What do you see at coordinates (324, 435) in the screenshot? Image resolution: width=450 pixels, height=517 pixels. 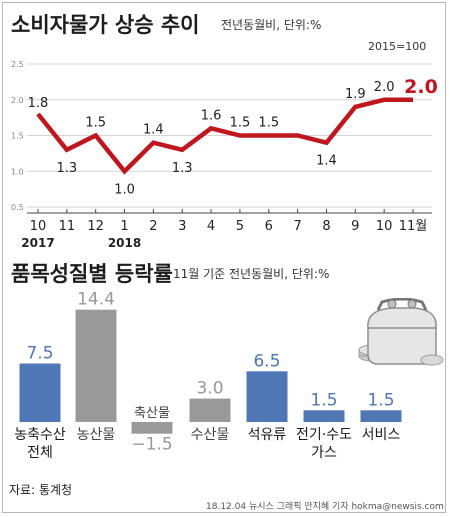 I see `bar-category-label: 전기·수도` at bounding box center [324, 435].